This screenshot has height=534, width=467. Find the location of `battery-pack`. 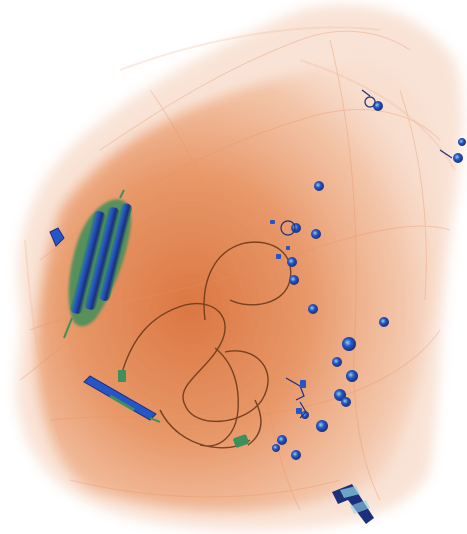

battery-pack is located at coordinates (97, 264).